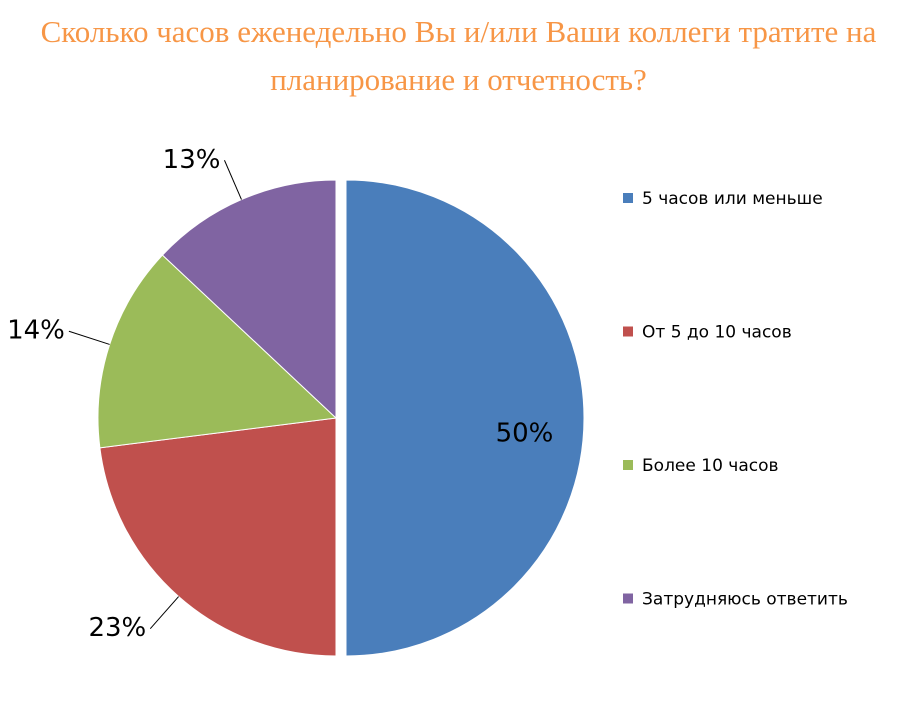 The image size is (917, 709). I want to click on legend-label: 5 часов или меньше, so click(732, 199).